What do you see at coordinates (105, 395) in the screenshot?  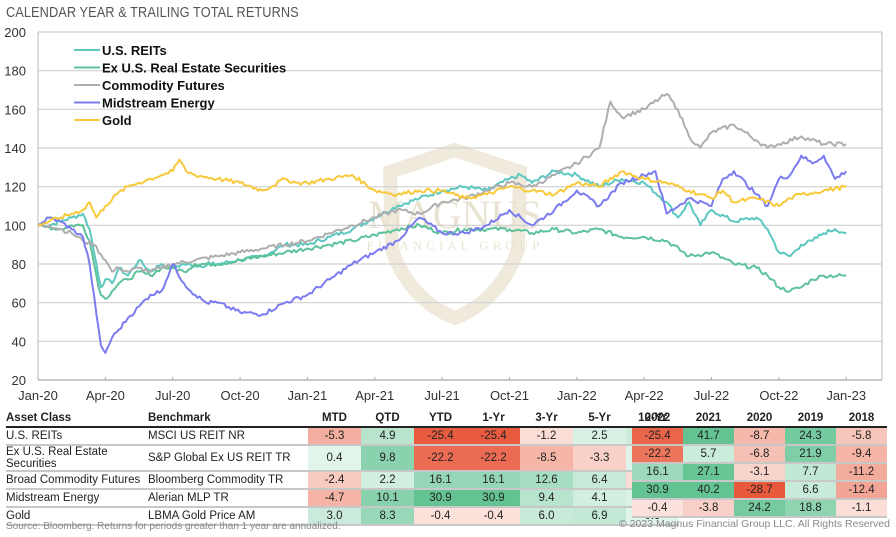 I see `x-tick-label: Apr-20` at bounding box center [105, 395].